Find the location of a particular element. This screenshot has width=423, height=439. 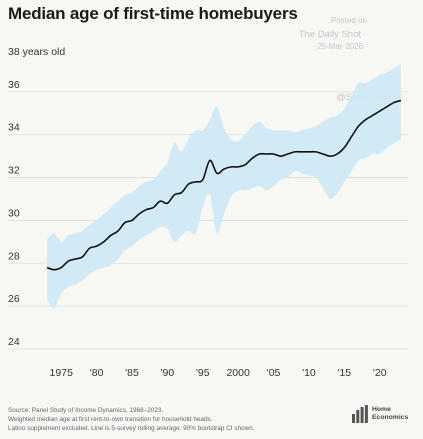

y-tick-label: 24 is located at coordinates (14, 342).